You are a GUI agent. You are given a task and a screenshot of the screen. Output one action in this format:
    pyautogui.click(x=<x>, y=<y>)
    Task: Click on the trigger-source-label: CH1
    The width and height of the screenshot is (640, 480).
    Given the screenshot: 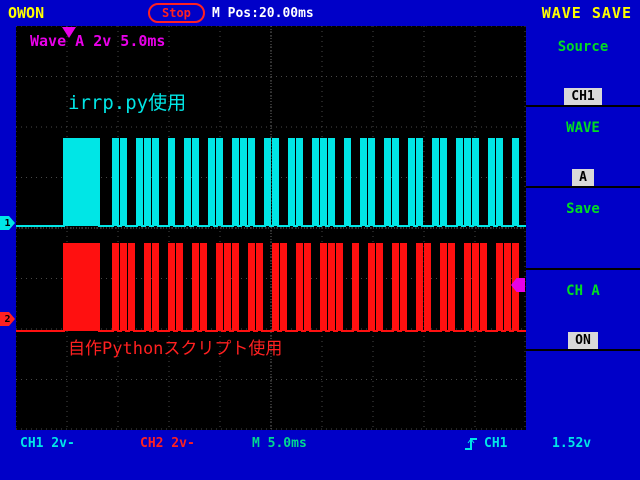 What is the action you would take?
    pyautogui.click(x=496, y=443)
    